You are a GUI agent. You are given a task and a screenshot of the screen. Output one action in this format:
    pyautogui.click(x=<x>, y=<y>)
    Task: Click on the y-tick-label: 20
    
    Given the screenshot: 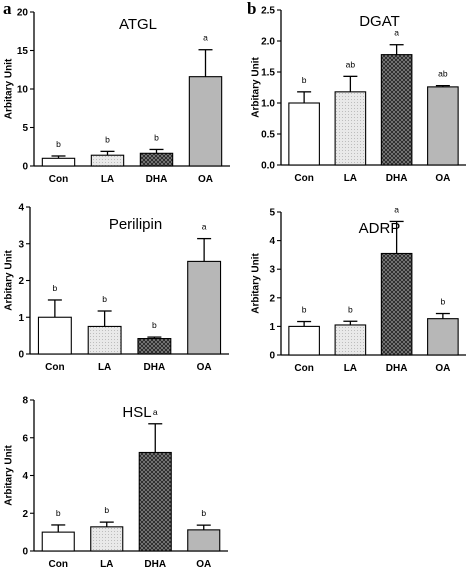 What is the action you would take?
    pyautogui.click(x=23, y=13)
    